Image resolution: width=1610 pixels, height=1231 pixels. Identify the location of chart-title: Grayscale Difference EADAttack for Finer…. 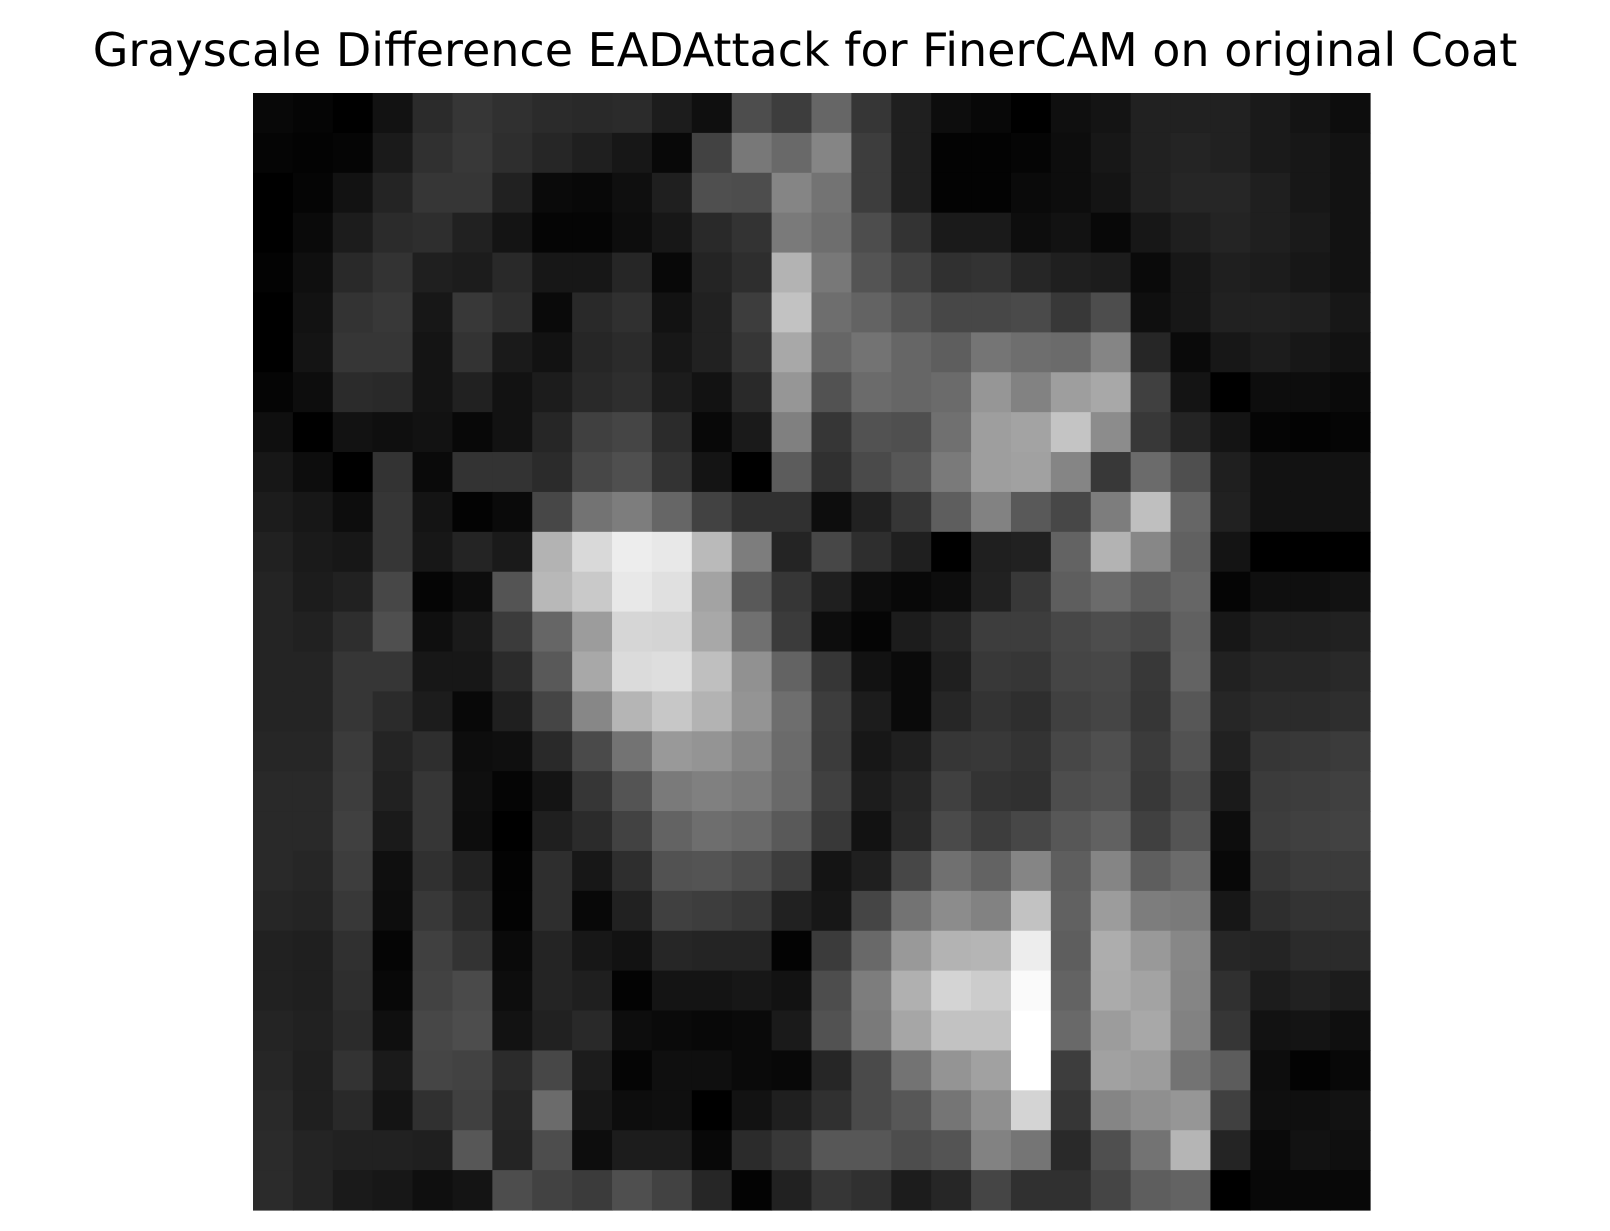
(805, 50).